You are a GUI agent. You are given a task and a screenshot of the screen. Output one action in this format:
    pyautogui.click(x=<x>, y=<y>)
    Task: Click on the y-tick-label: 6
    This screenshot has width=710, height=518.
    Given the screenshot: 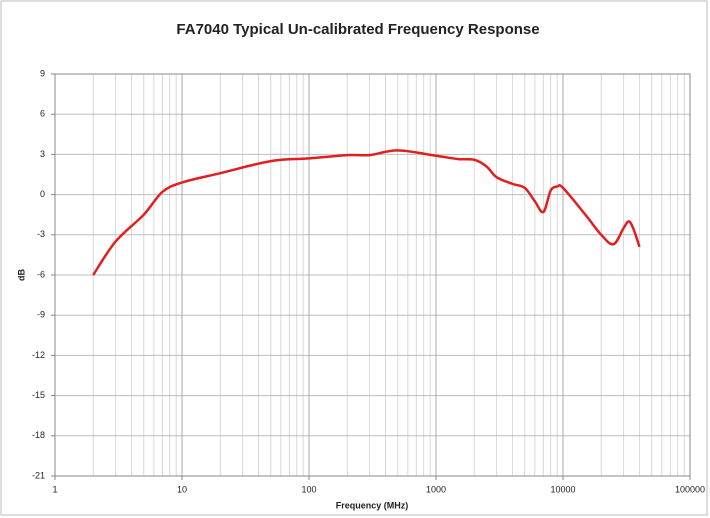 What is the action you would take?
    pyautogui.click(x=42, y=114)
    